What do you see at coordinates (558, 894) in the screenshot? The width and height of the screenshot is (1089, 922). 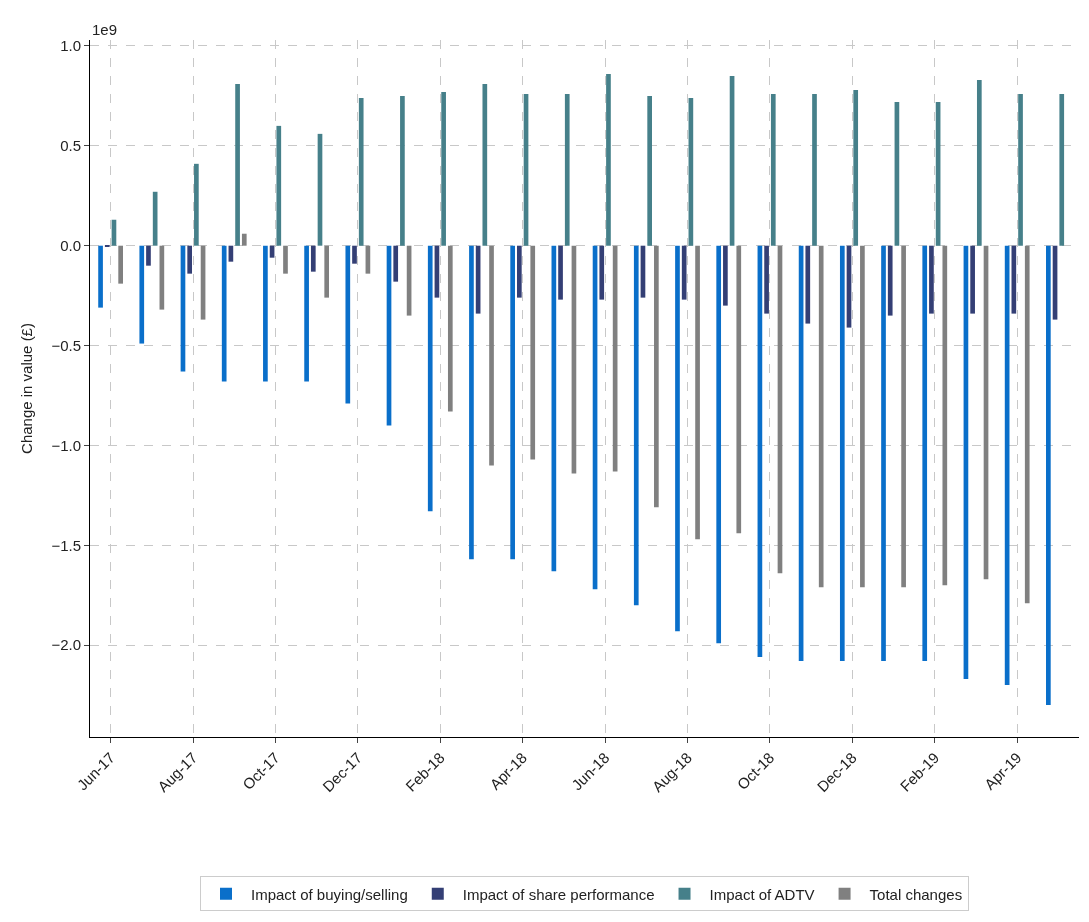 I see `legend-label: Impact of share performance` at bounding box center [558, 894].